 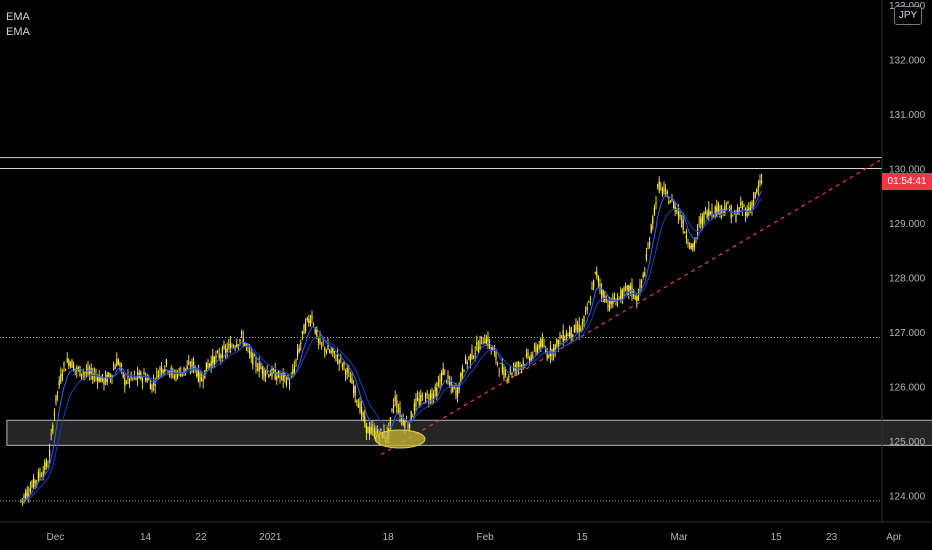 What do you see at coordinates (18, 17) in the screenshot?
I see `ema-legend-1: EMA` at bounding box center [18, 17].